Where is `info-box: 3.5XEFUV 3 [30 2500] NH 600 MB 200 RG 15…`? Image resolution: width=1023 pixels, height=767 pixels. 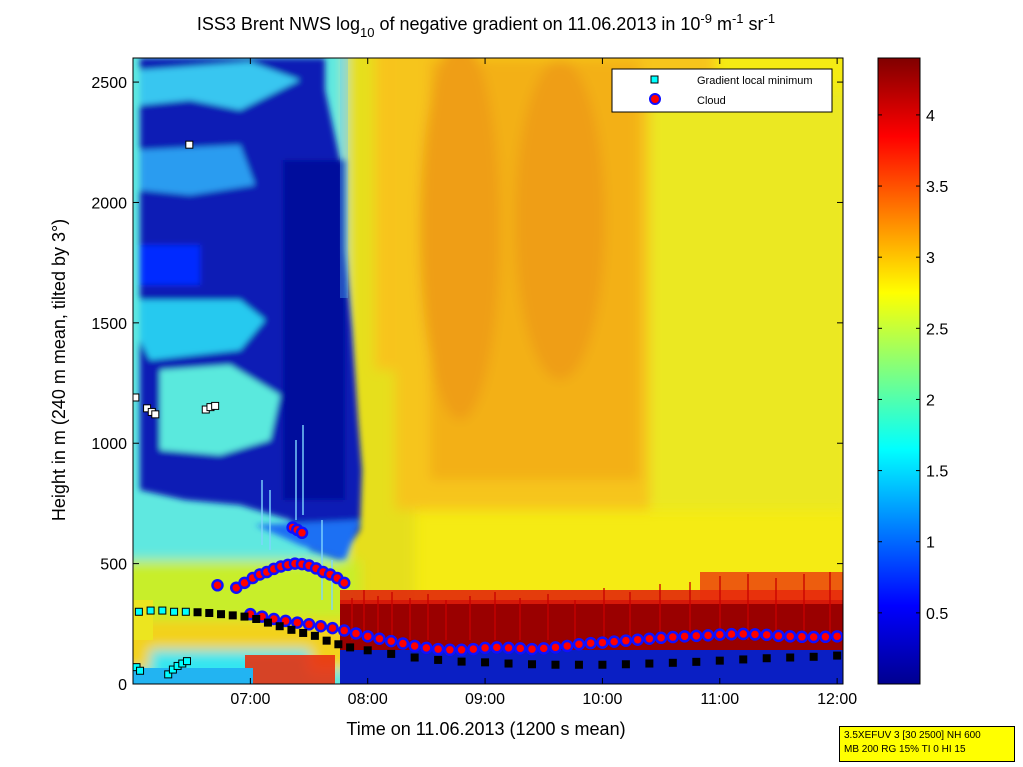 info-box: 3.5XEFUV 3 [30 2500] NH 600 MB 200 RG 15… is located at coordinates (927, 744).